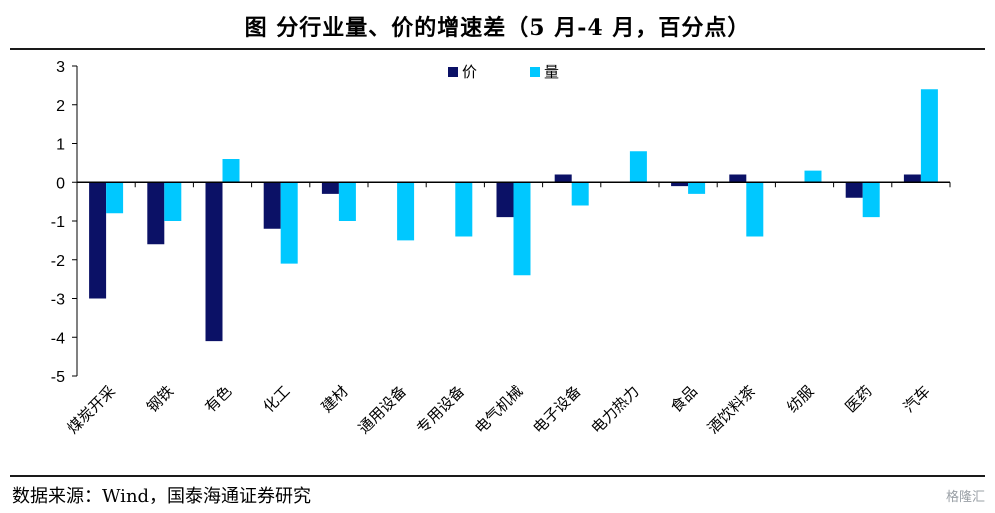 Image resolution: width=995 pixels, height=513 pixels. What do you see at coordinates (58, 261) in the screenshot?
I see `y-tick-label: -2` at bounding box center [58, 261].